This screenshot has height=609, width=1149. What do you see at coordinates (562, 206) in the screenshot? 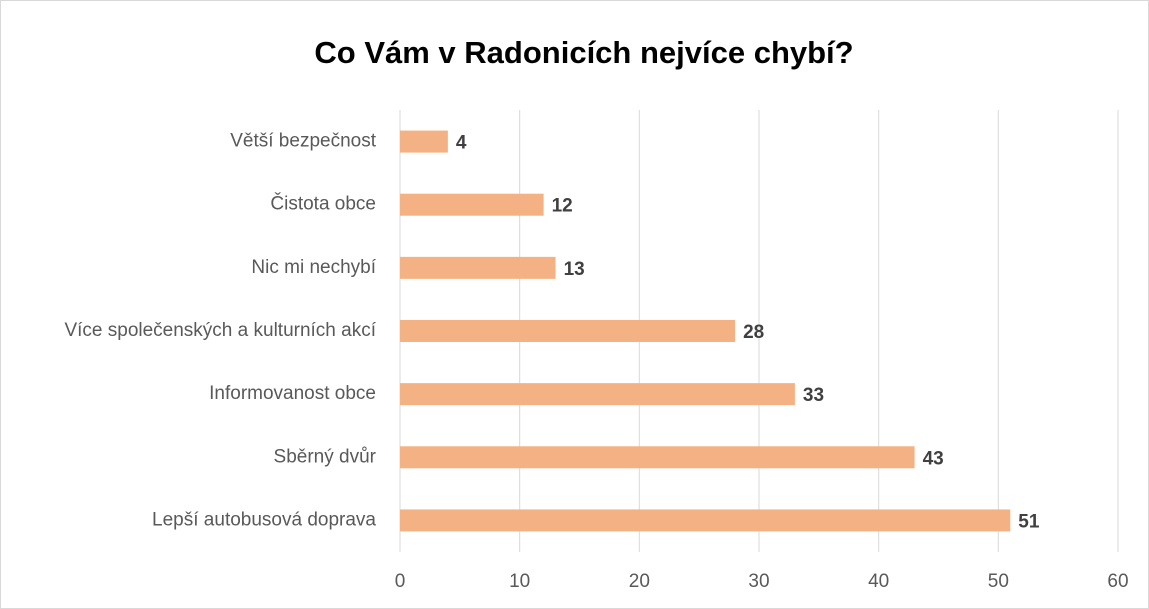
I see `data-label: 12` at bounding box center [562, 206].